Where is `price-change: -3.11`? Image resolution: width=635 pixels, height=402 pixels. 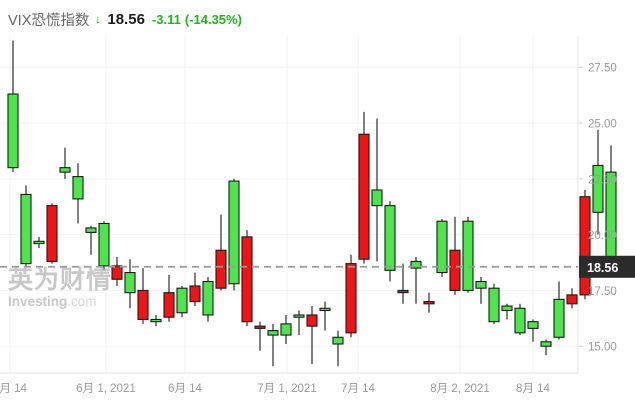 price-change: -3.11 is located at coordinates (166, 19).